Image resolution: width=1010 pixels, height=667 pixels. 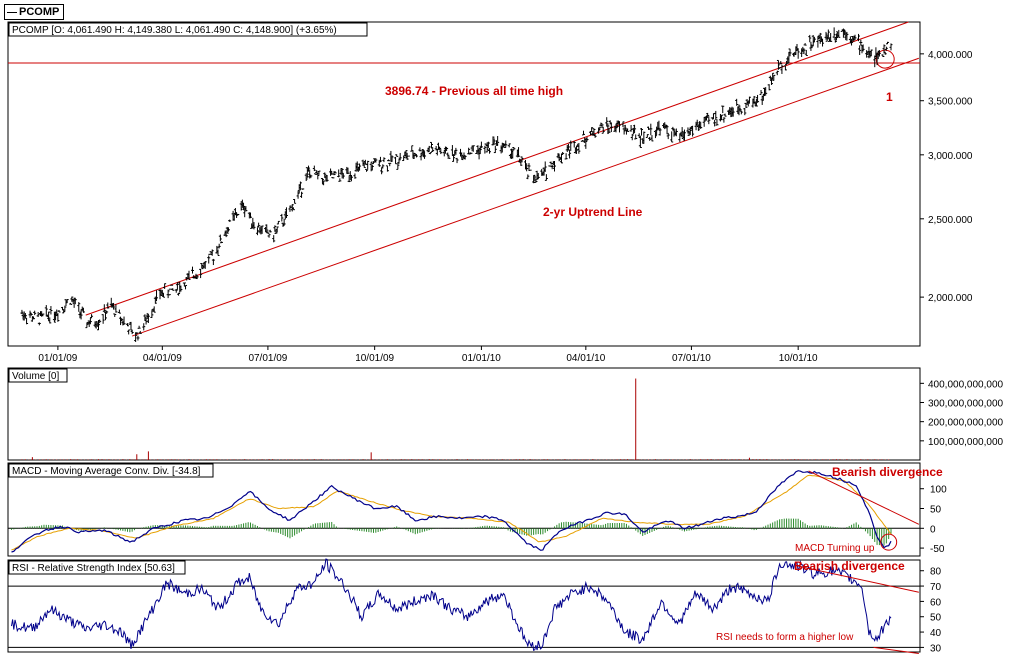 What do you see at coordinates (936, 648) in the screenshot?
I see `rsi-y-tick-label: 30` at bounding box center [936, 648].